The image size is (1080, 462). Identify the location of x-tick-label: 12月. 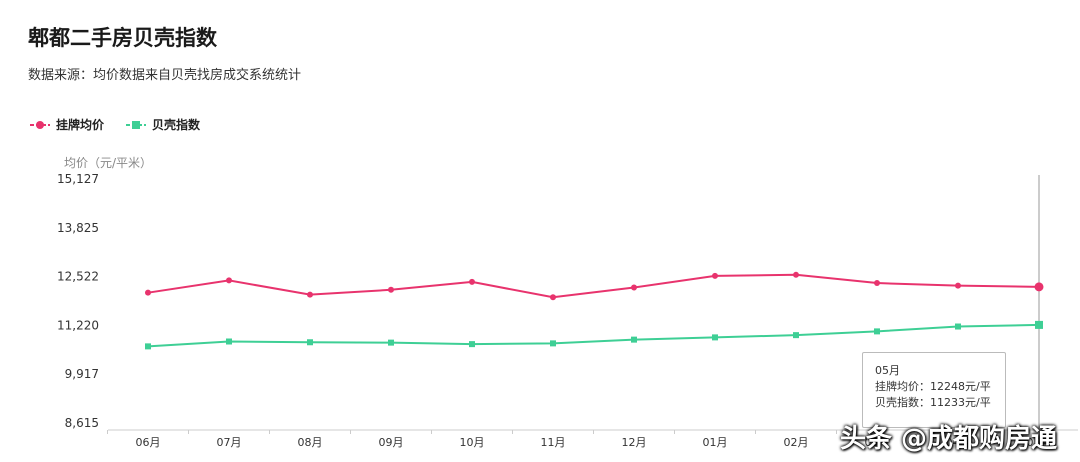
(634, 442).